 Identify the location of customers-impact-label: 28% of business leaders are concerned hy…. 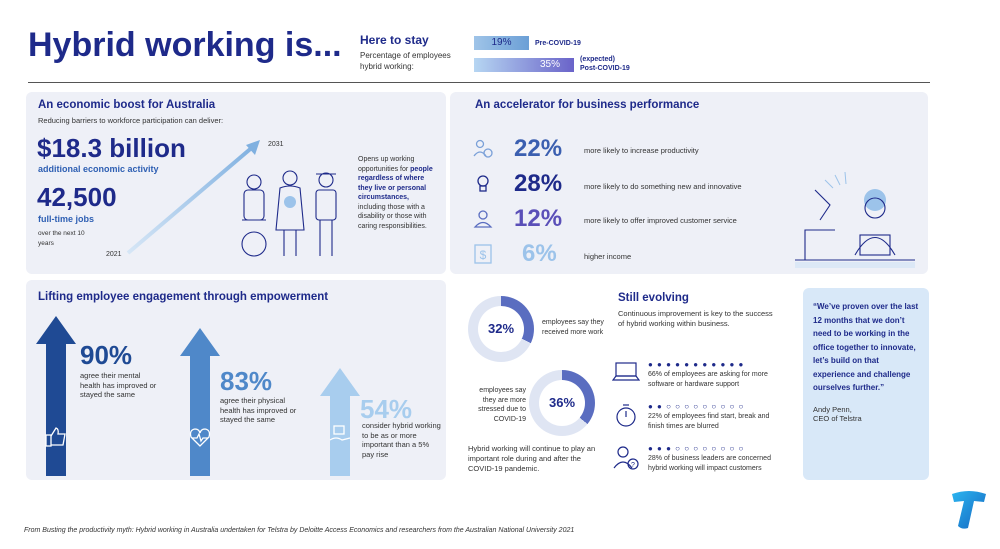
(709, 463).